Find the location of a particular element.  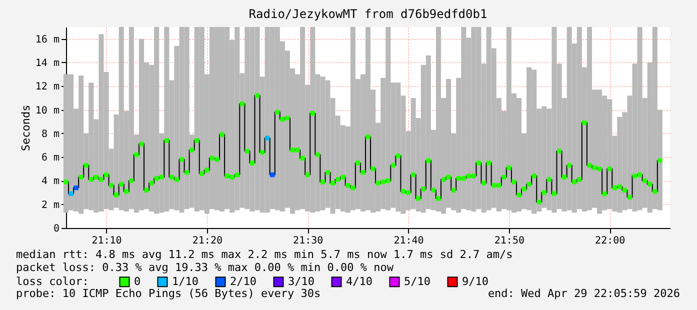

y-tick-label: 8 m is located at coordinates (50, 134).